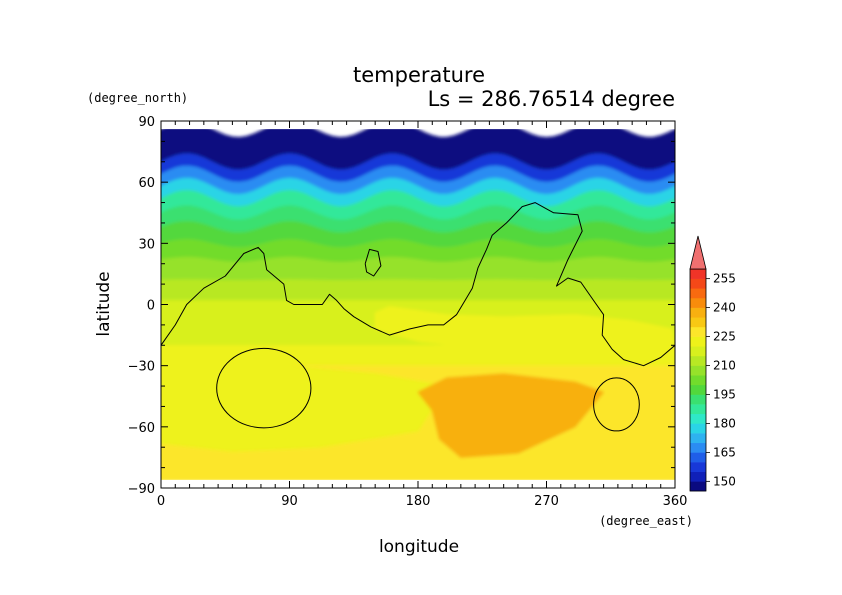  I want to click on temperature-band, so click(418, 290).